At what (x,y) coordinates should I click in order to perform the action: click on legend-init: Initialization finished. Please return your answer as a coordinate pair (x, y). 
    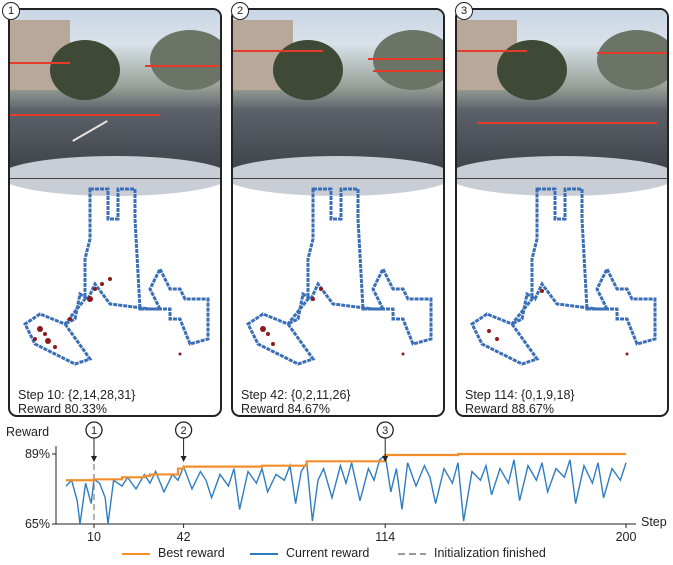
    Looking at the image, I should click on (472, 553).